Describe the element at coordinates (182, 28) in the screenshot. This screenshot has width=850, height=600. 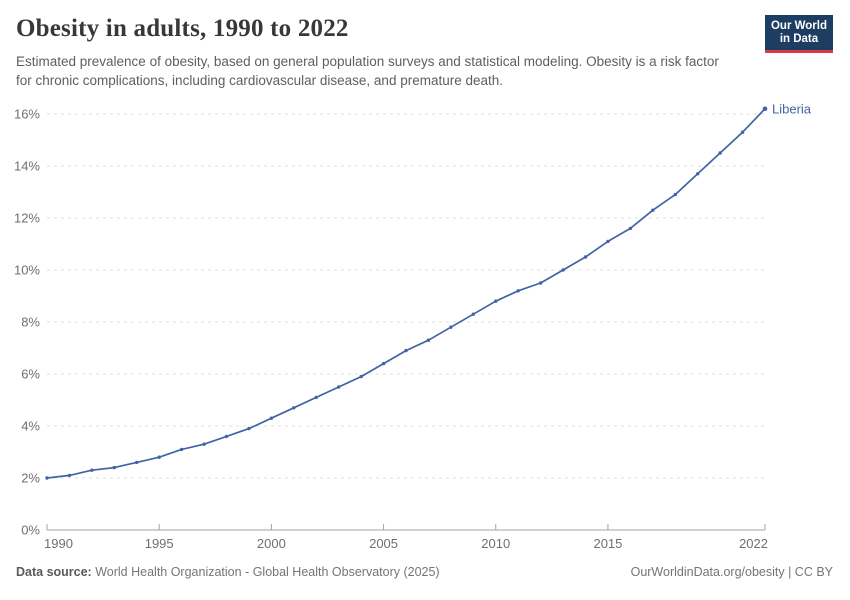
I see `page-title: Obesity in adults, 1990 to 2022` at that location.